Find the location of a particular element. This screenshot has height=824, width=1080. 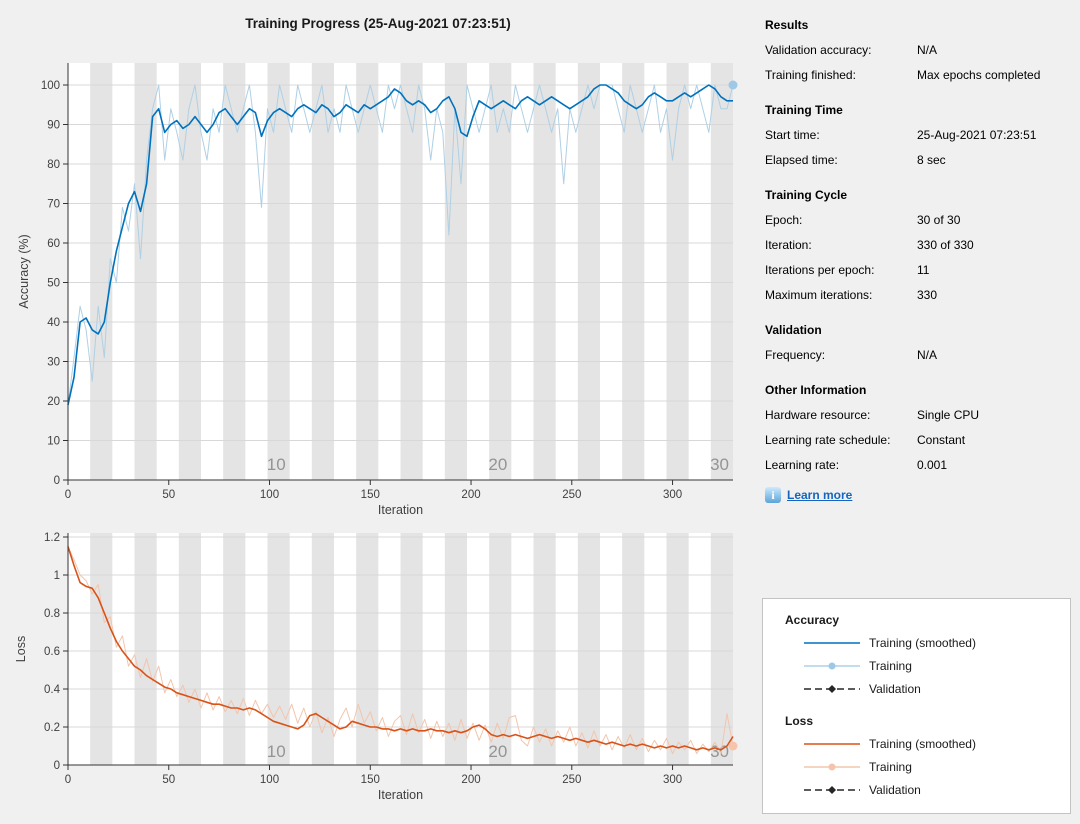

info-value: 30 of 30 is located at coordinates (939, 220).